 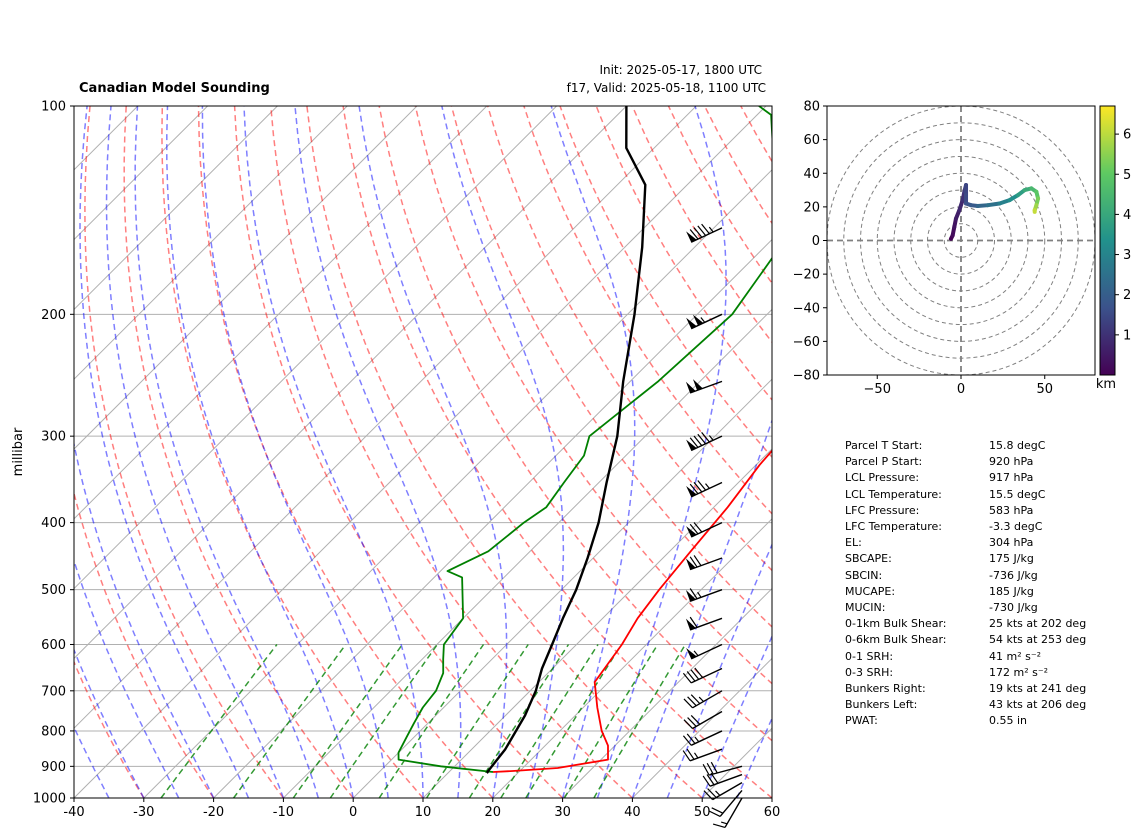 I want to click on x-tick-label: 20, so click(x=493, y=812).